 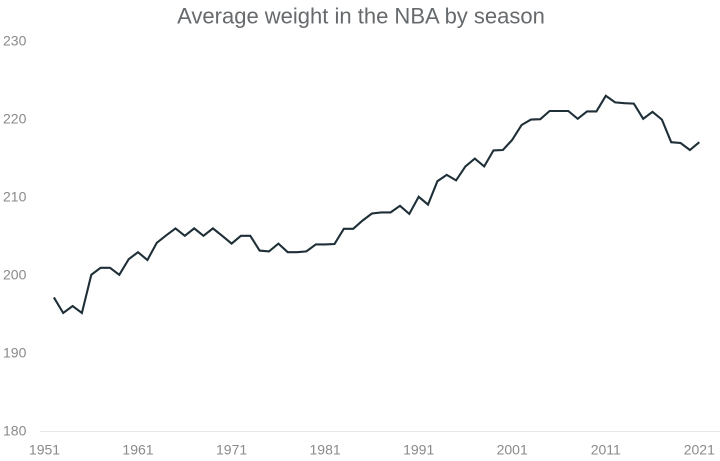 I want to click on svg-text: 230, so click(x=15, y=41).